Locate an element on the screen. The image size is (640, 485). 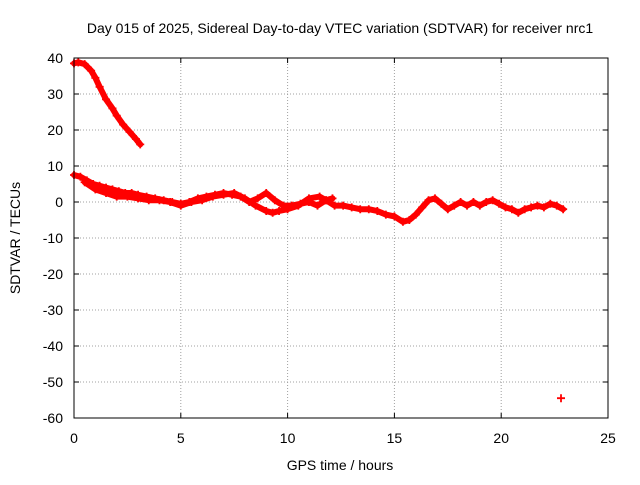
y-tick-label: -10 is located at coordinates (53, 238).